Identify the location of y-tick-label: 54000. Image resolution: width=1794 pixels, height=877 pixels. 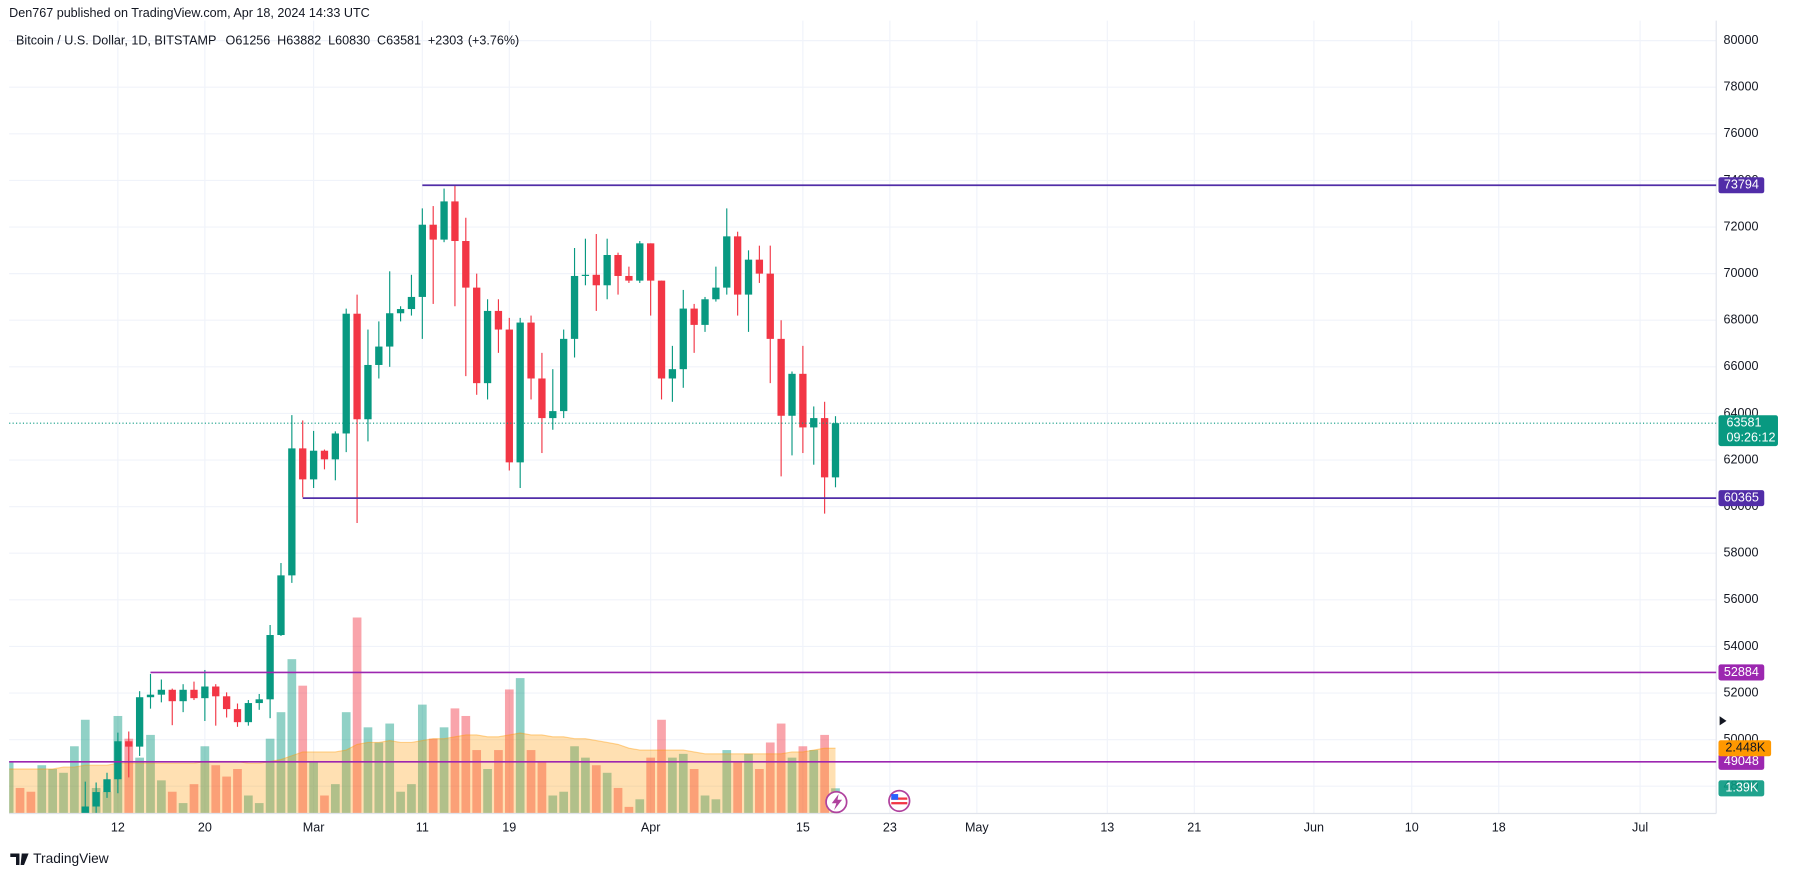
(1741, 646).